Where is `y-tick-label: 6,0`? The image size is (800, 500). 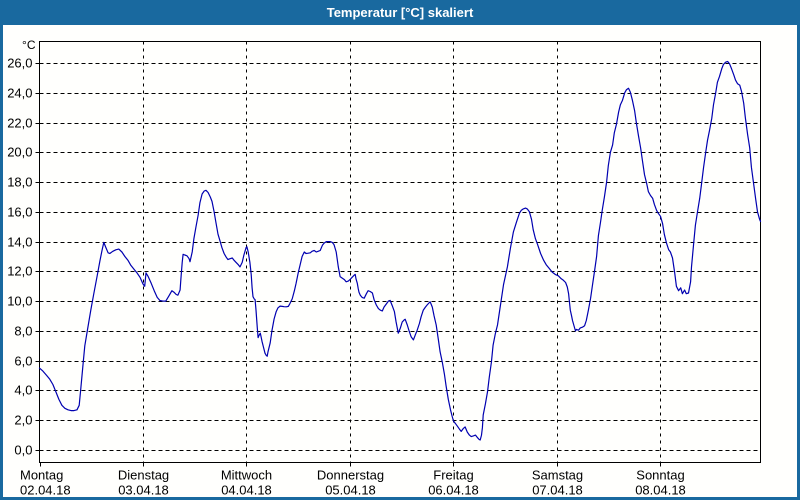
y-tick-label: 6,0 is located at coordinates (23, 361).